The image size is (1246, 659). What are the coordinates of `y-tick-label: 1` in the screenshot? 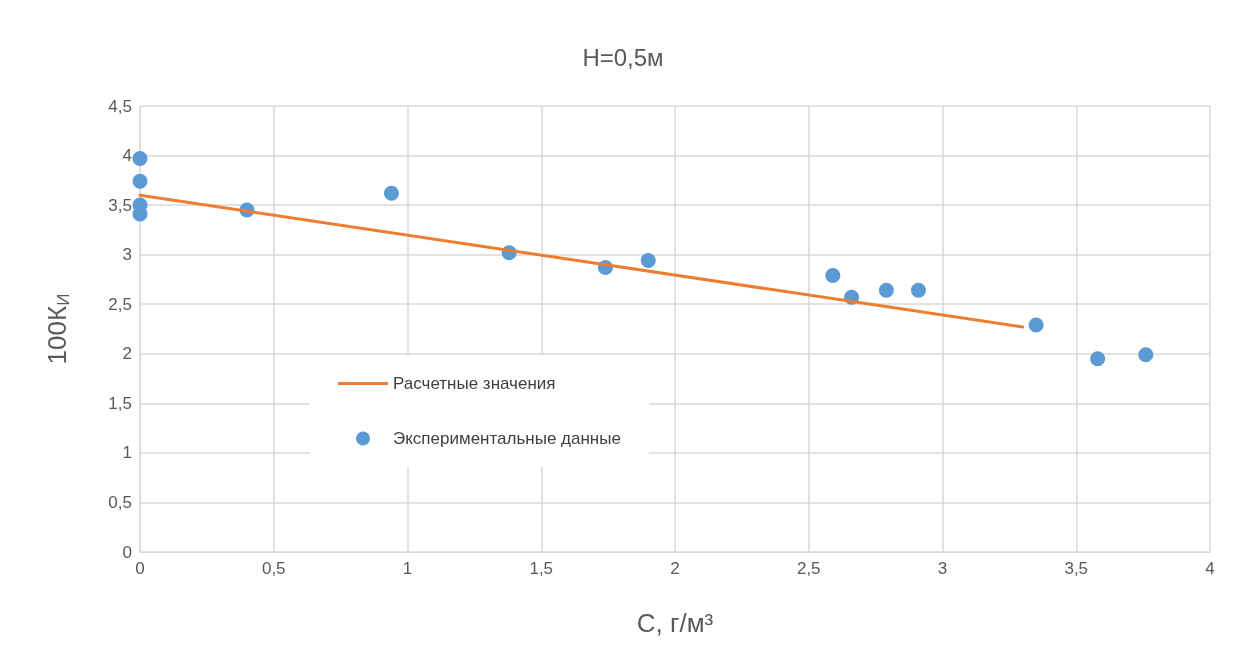 It's located at (127, 453).